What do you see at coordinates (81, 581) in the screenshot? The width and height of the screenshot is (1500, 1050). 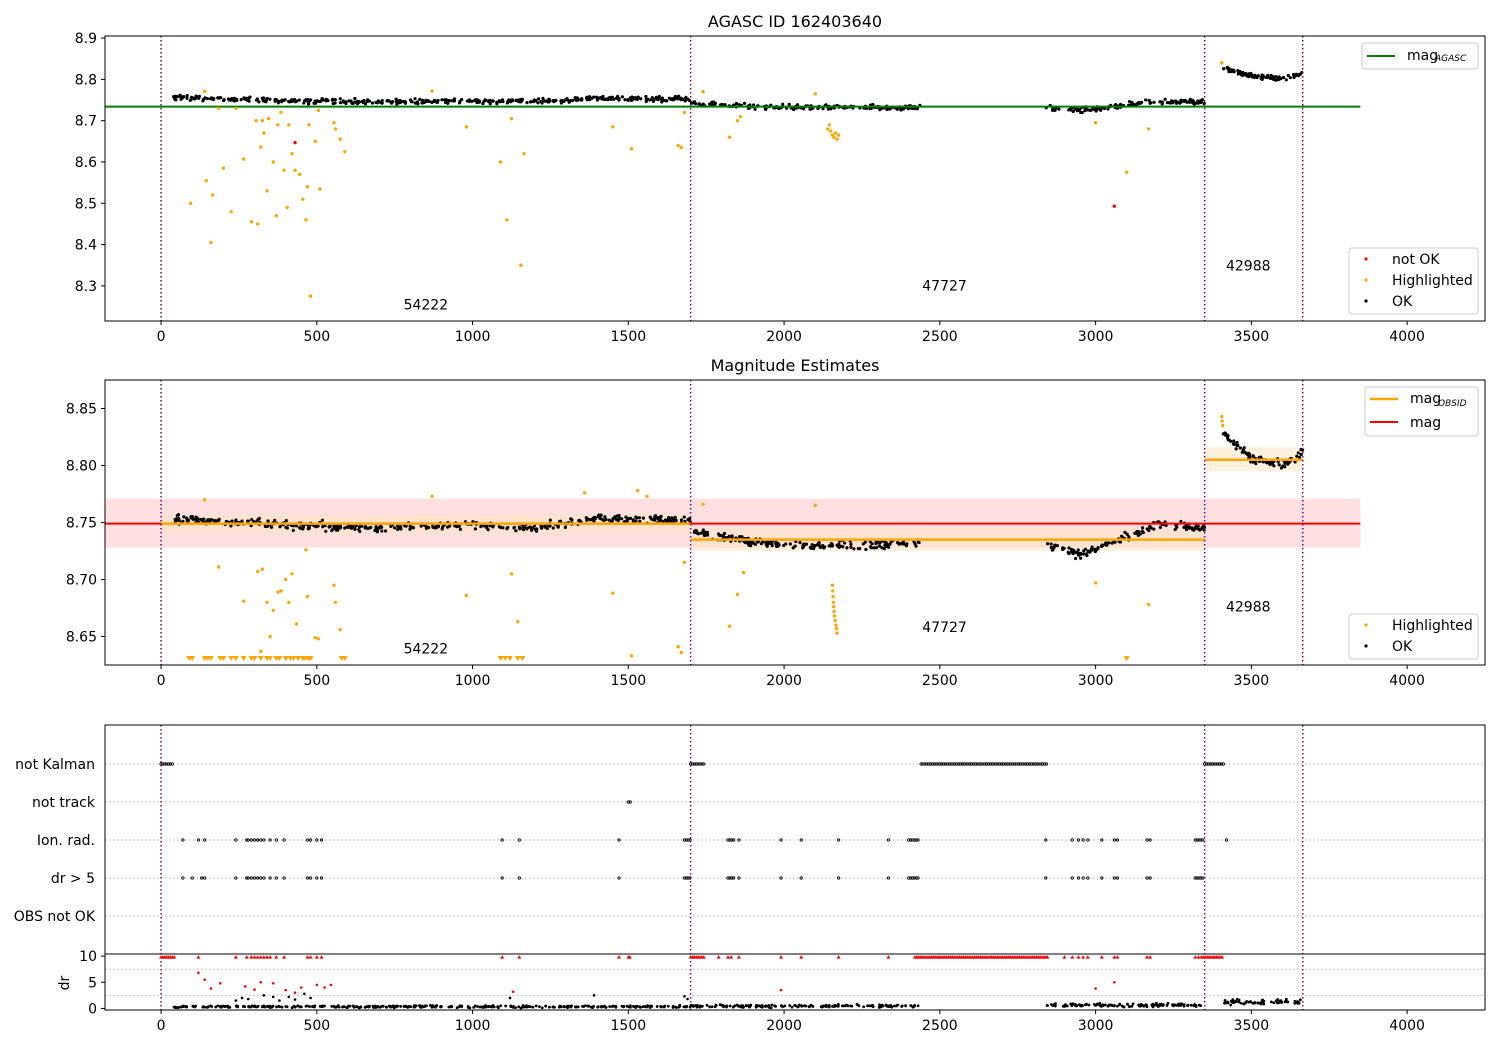 I see `y-tick-label: 8.70` at bounding box center [81, 581].